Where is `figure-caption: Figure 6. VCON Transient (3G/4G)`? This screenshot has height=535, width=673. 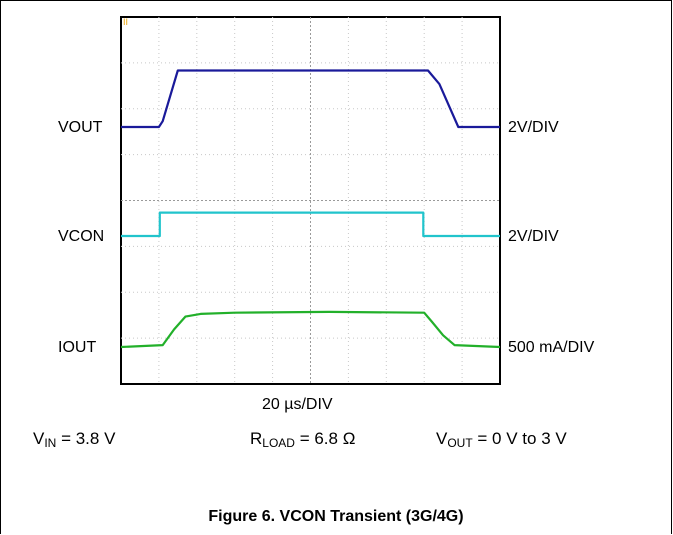 figure-caption: Figure 6. VCON Transient (3G/4G) is located at coordinates (336, 516).